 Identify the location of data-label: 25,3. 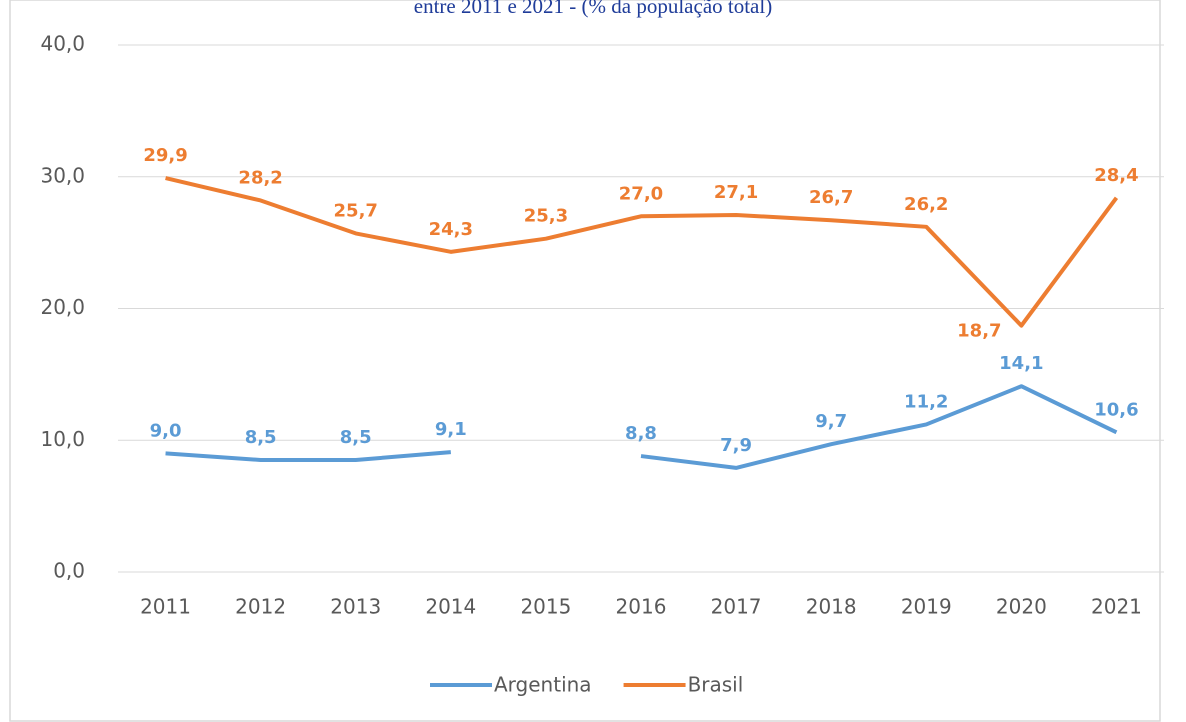
(546, 216).